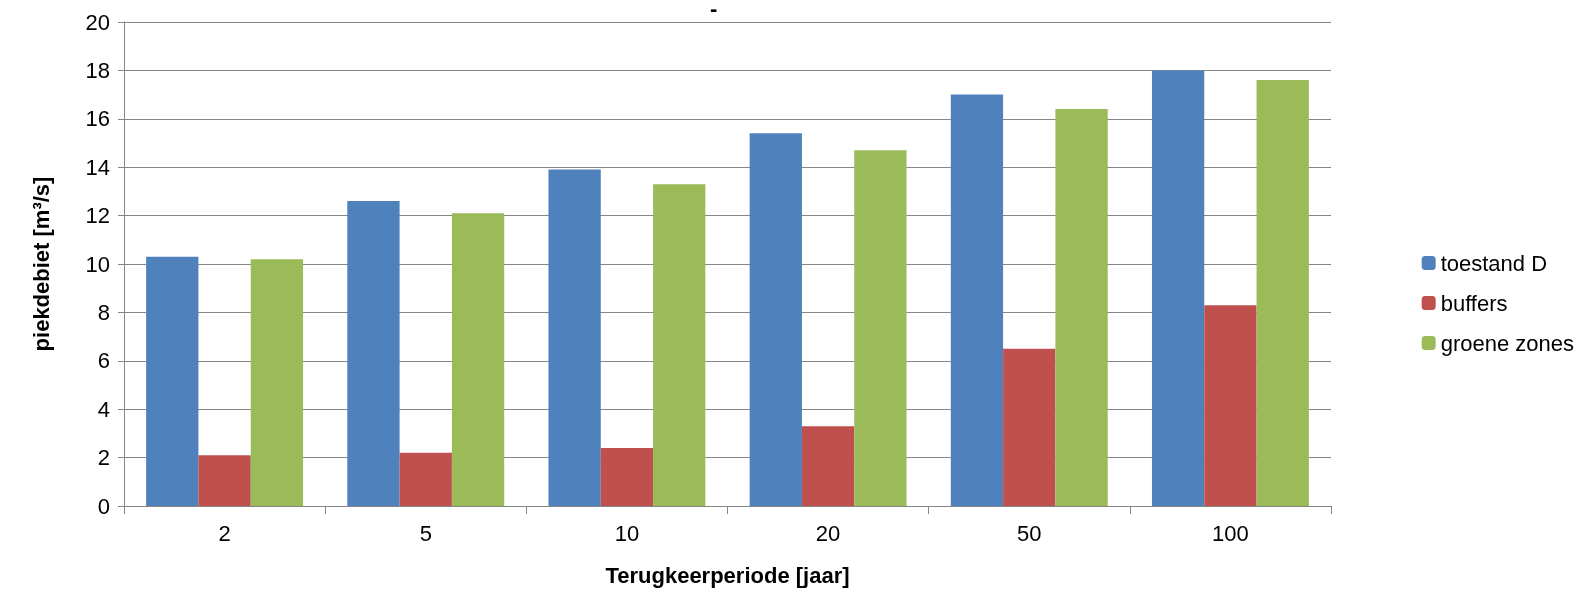 The height and width of the screenshot is (606, 1589). I want to click on y-axis-title: piekdebiet [m³/s], so click(41, 264).